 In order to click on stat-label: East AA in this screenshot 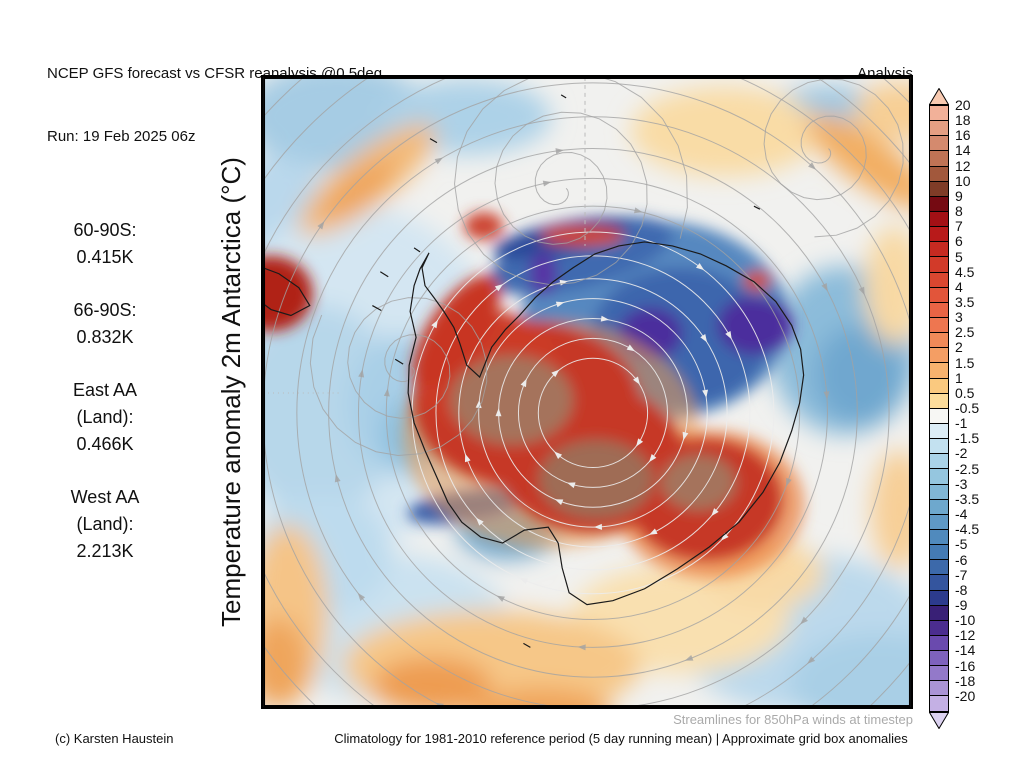, I will do `click(105, 390)`.